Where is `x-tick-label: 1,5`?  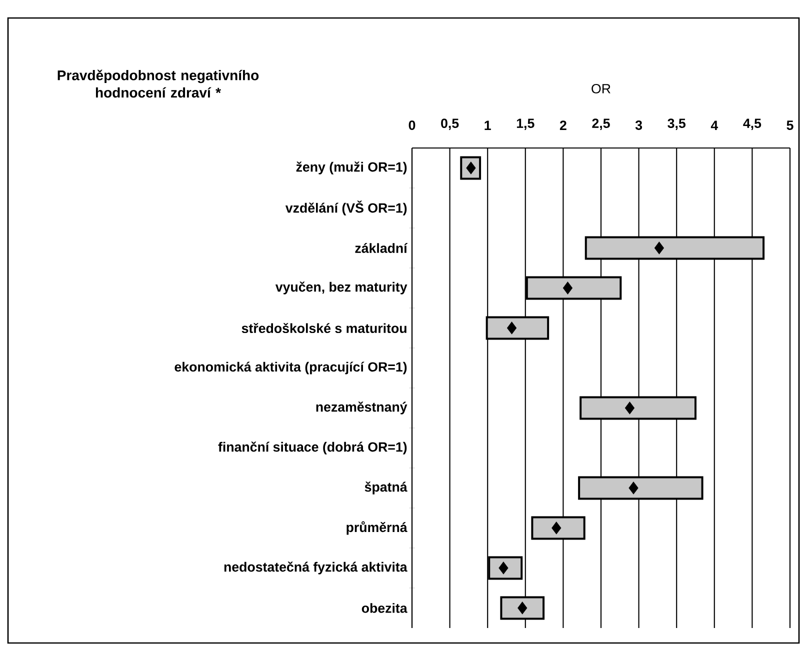 x-tick-label: 1,5 is located at coordinates (525, 124).